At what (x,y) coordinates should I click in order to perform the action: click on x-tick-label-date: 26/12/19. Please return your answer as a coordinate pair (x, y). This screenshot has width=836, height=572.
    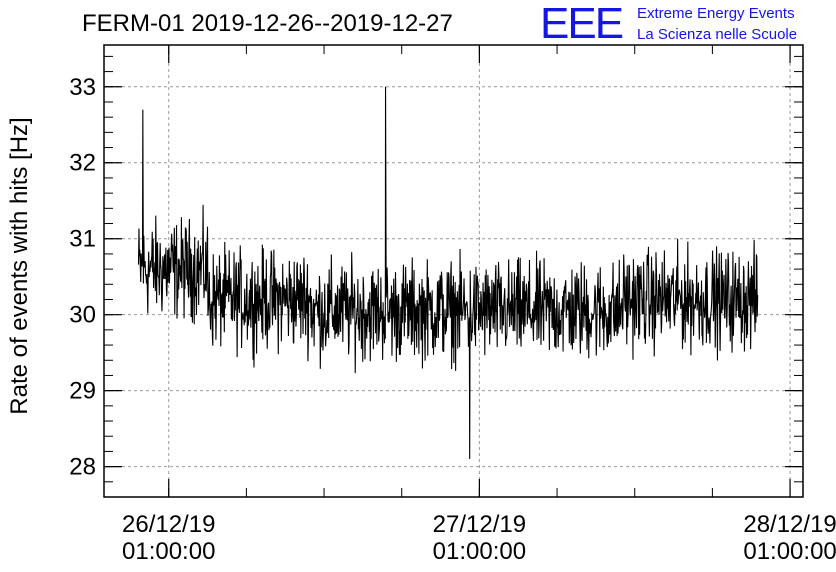
    Looking at the image, I should click on (168, 524).